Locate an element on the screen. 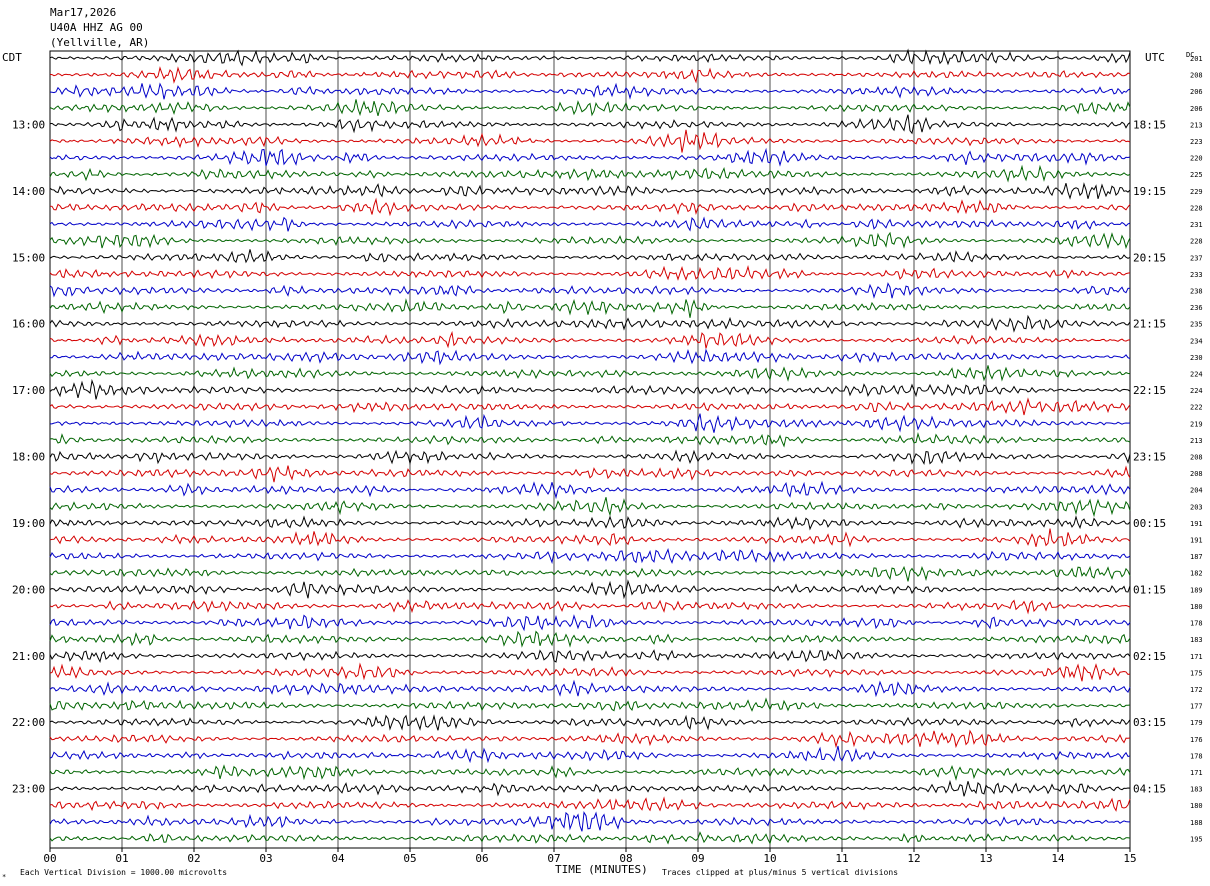 Image resolution: width=1210 pixels, height=886 pixels. dc-offset-label: 175 is located at coordinates (1196, 673).